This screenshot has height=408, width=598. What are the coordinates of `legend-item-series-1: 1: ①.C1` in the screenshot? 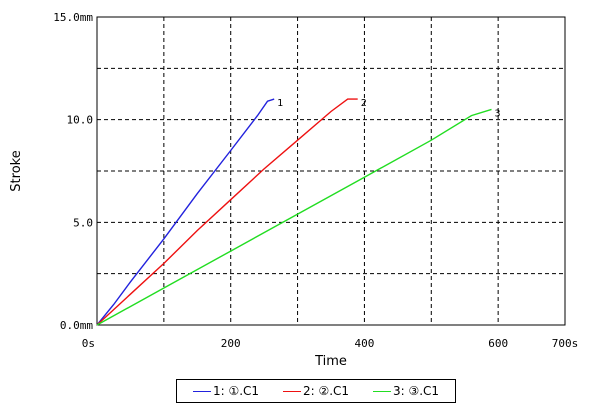 It's located at (226, 391).